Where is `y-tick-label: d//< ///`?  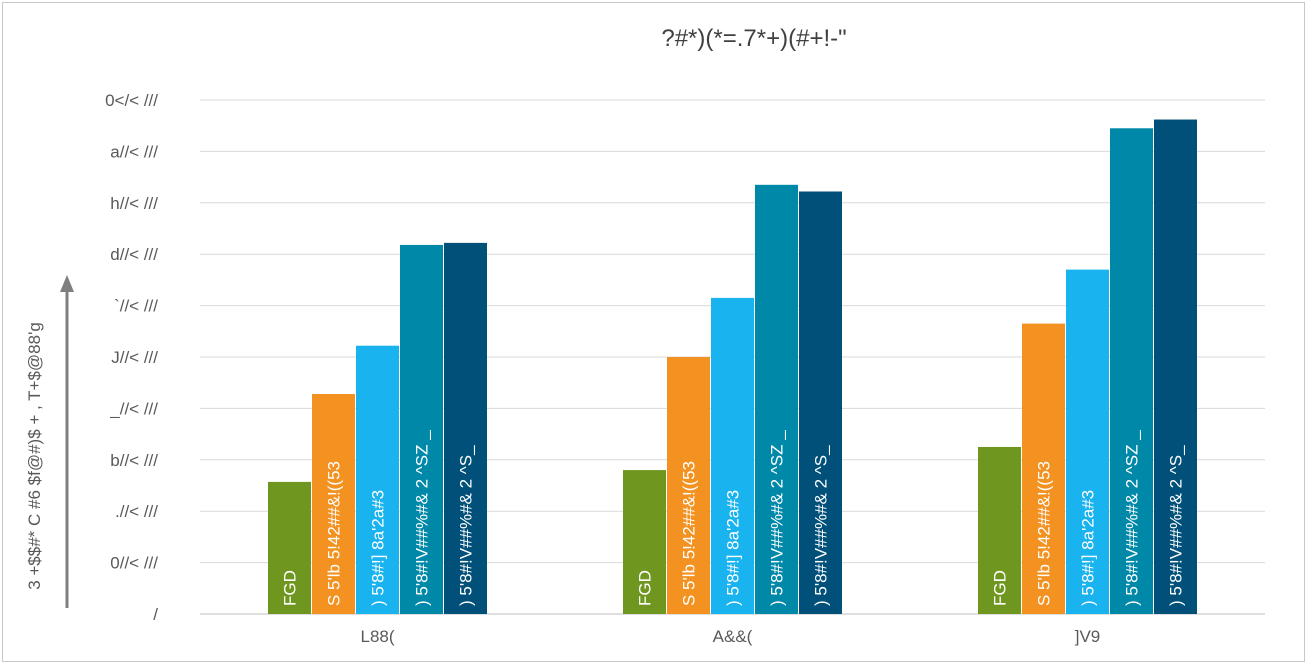
y-tick-label: d//< /// is located at coordinates (134, 254).